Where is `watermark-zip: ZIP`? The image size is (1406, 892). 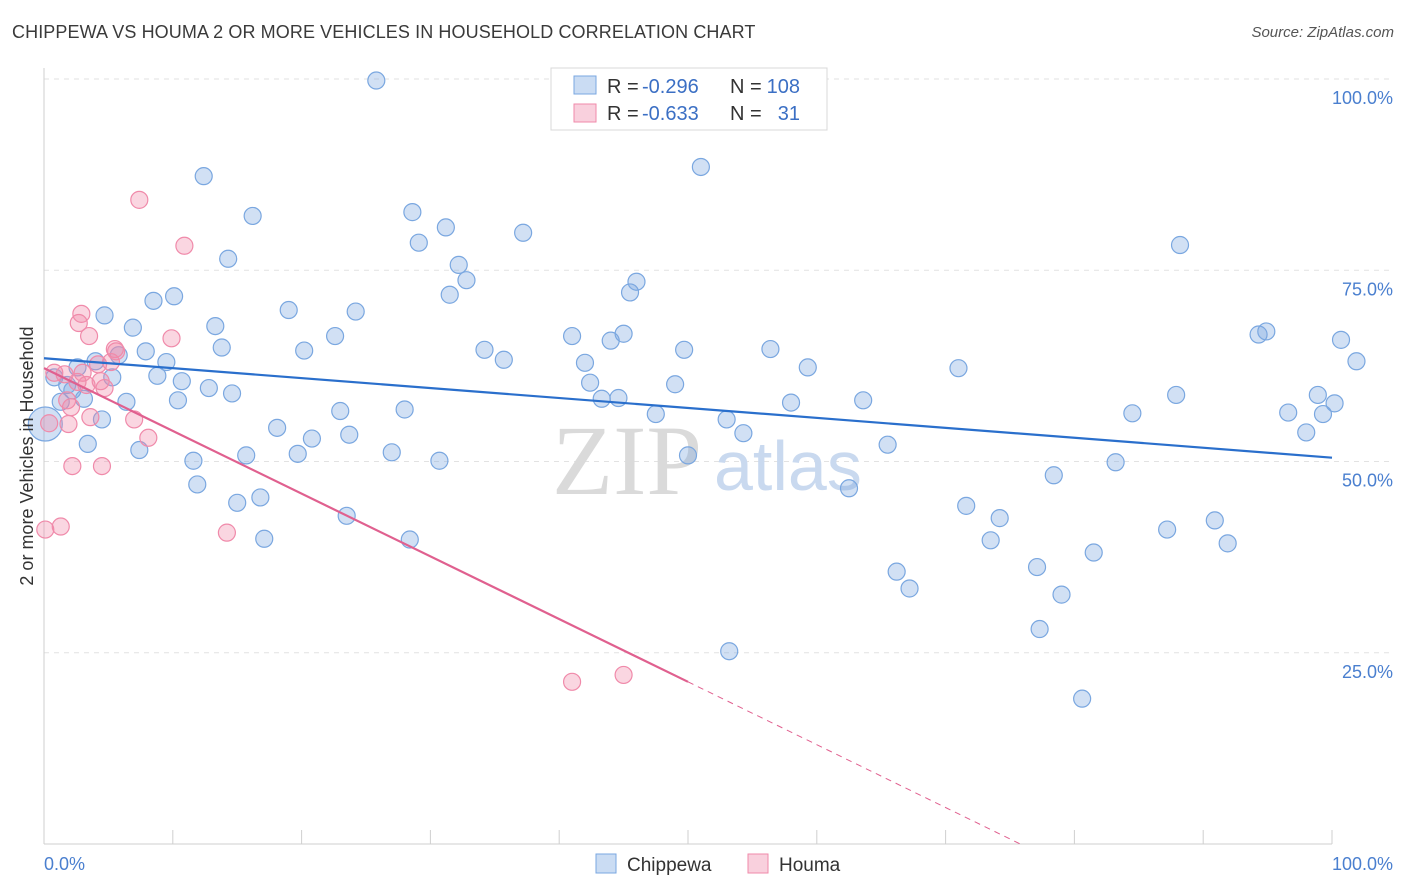 watermark-zip: ZIP is located at coordinates (627, 460).